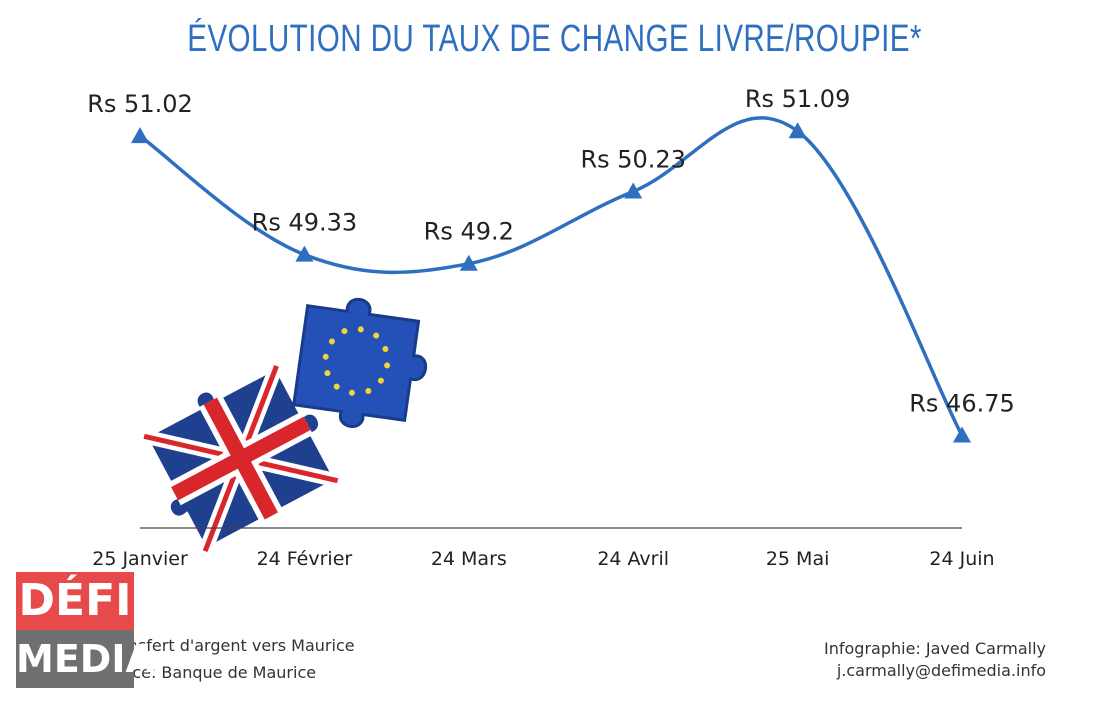 The image size is (1106, 720). What do you see at coordinates (962, 403) in the screenshot?
I see `data-label: Rs 46.75` at bounding box center [962, 403].